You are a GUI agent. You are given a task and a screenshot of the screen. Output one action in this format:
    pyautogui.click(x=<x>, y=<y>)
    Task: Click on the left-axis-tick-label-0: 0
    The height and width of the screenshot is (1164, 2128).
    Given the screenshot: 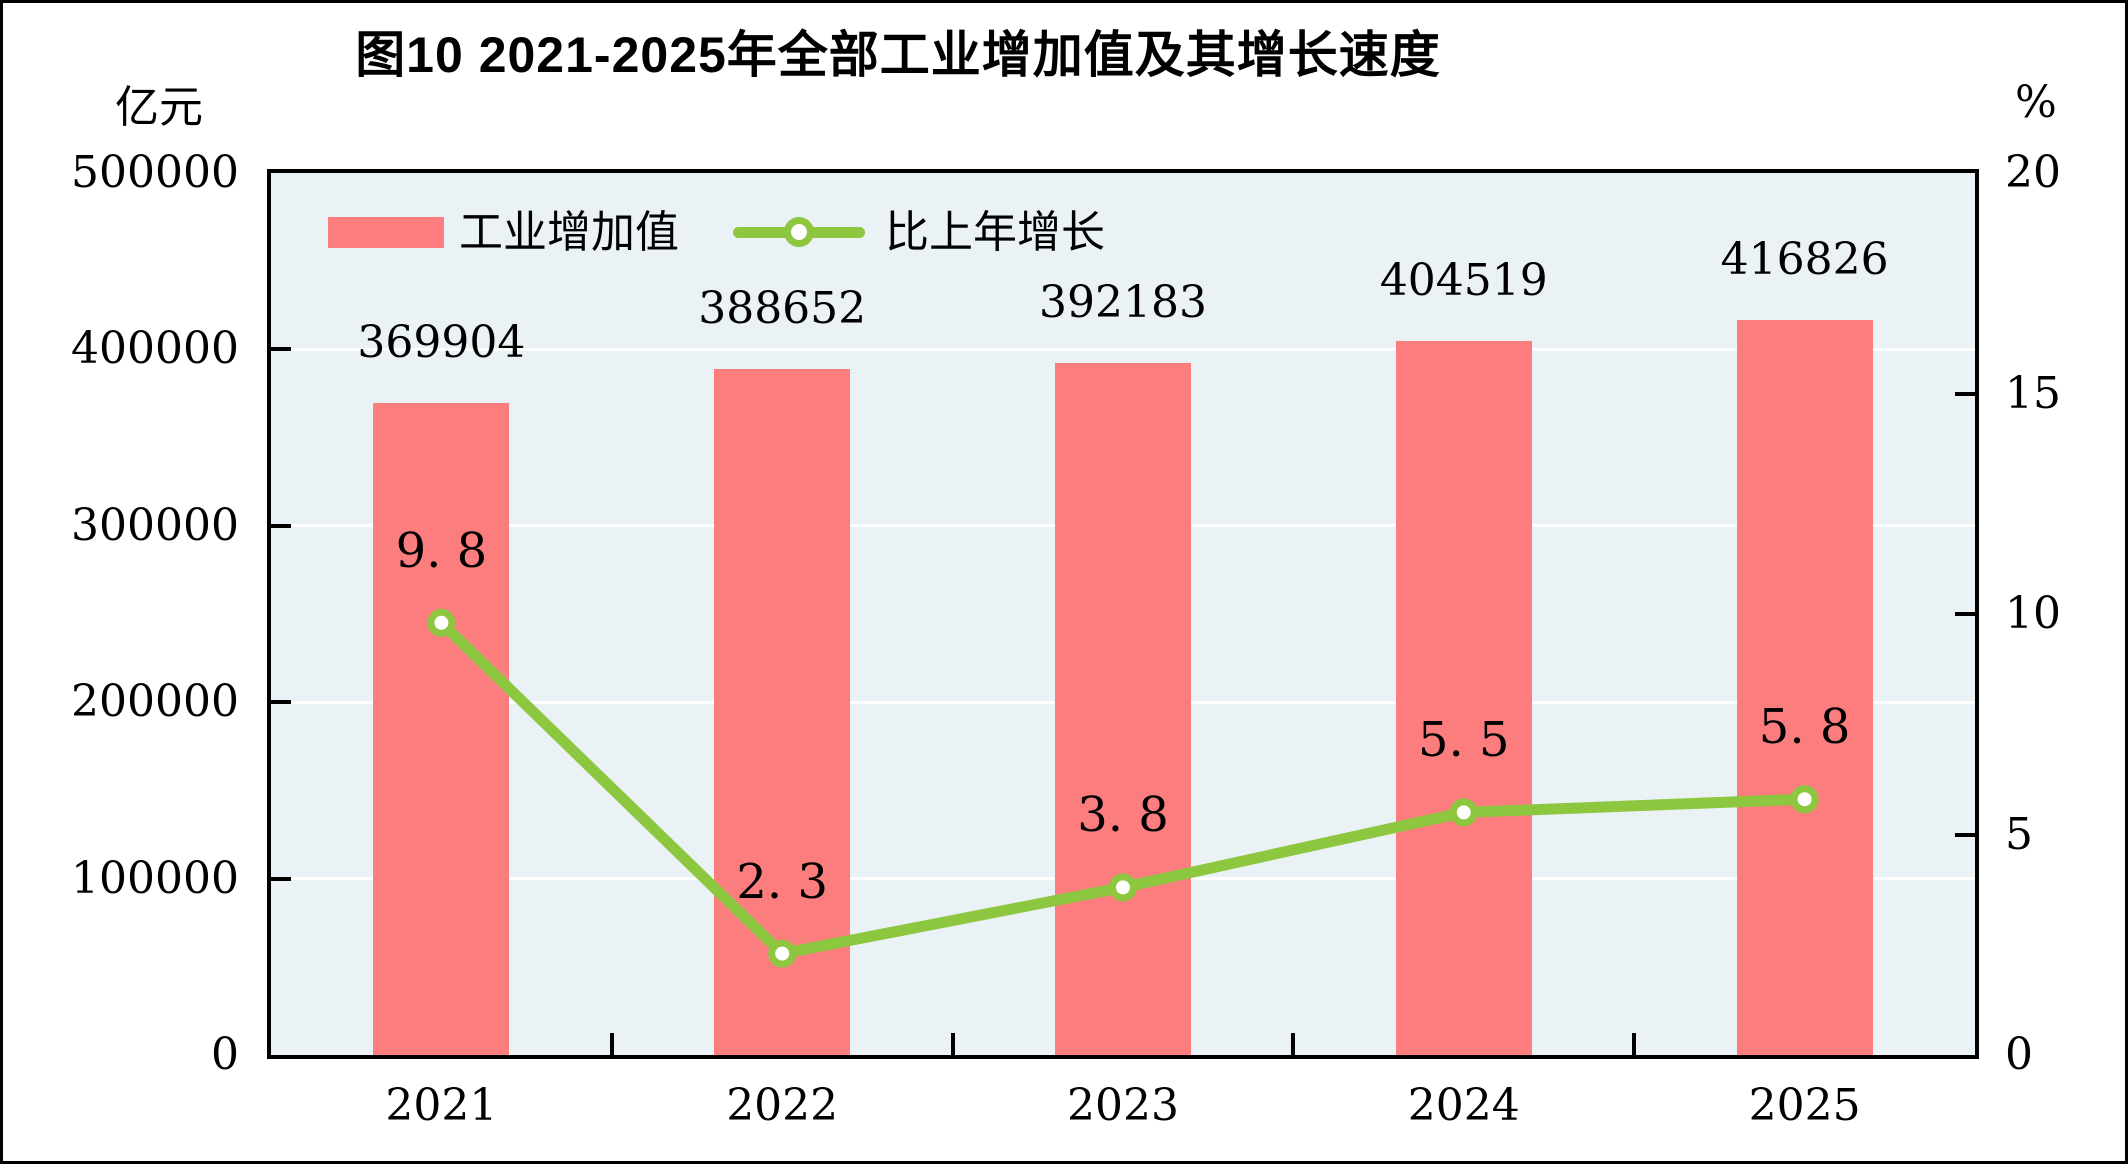 What is the action you would take?
    pyautogui.click(x=225, y=1054)
    